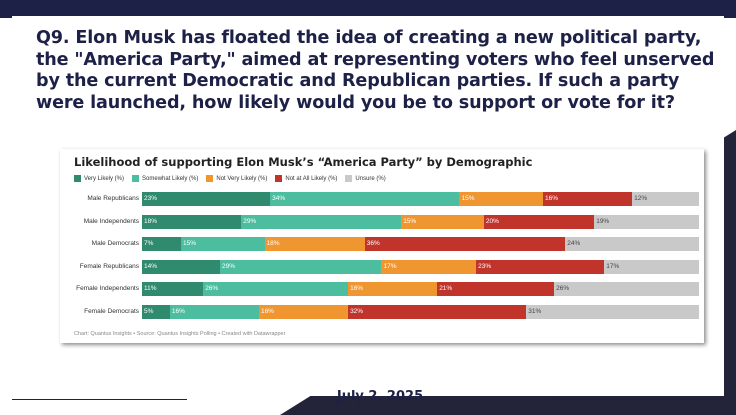 This screenshot has height=415, width=736. I want to click on stacked-bar: 5% 16% 16% 32% 31%, so click(420, 312).